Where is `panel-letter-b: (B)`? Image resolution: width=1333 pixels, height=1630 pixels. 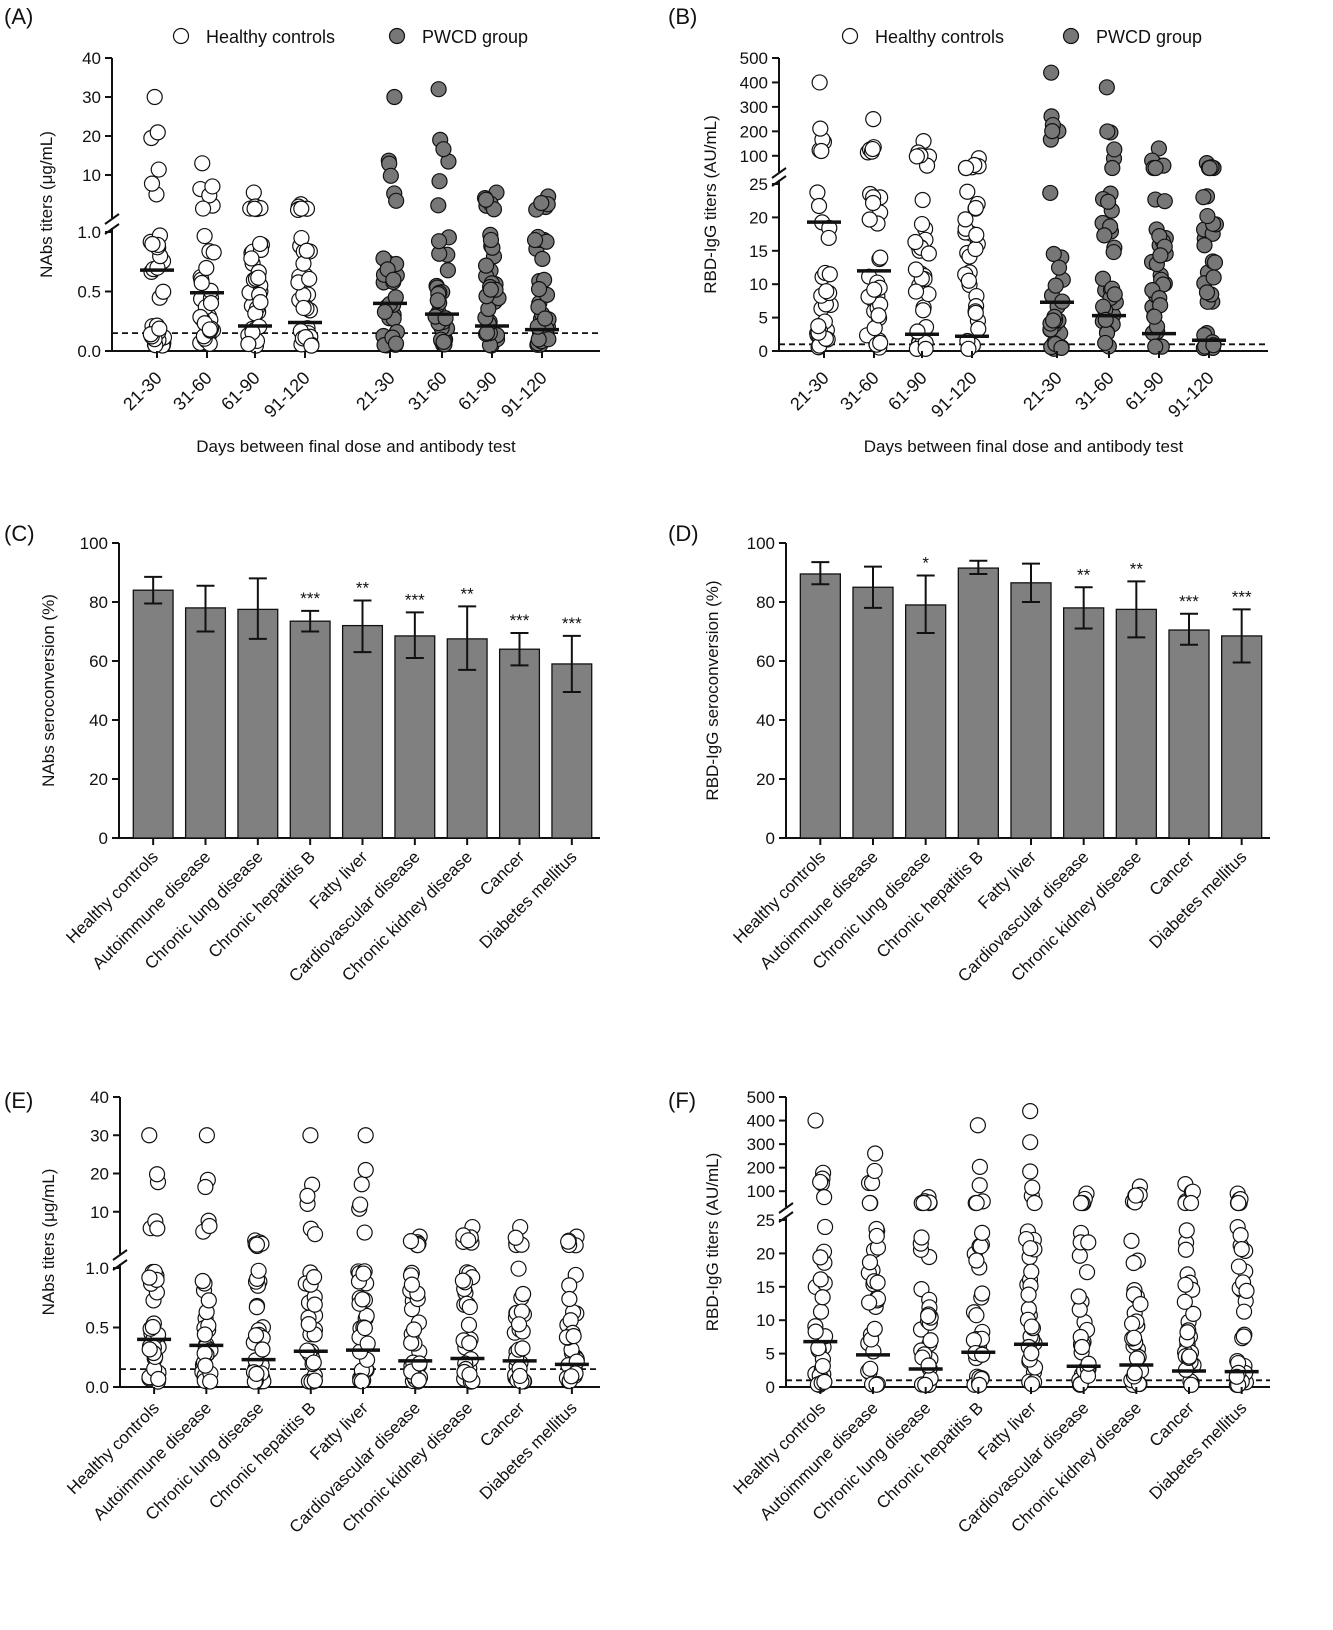
panel-letter-b: (B) is located at coordinates (683, 16).